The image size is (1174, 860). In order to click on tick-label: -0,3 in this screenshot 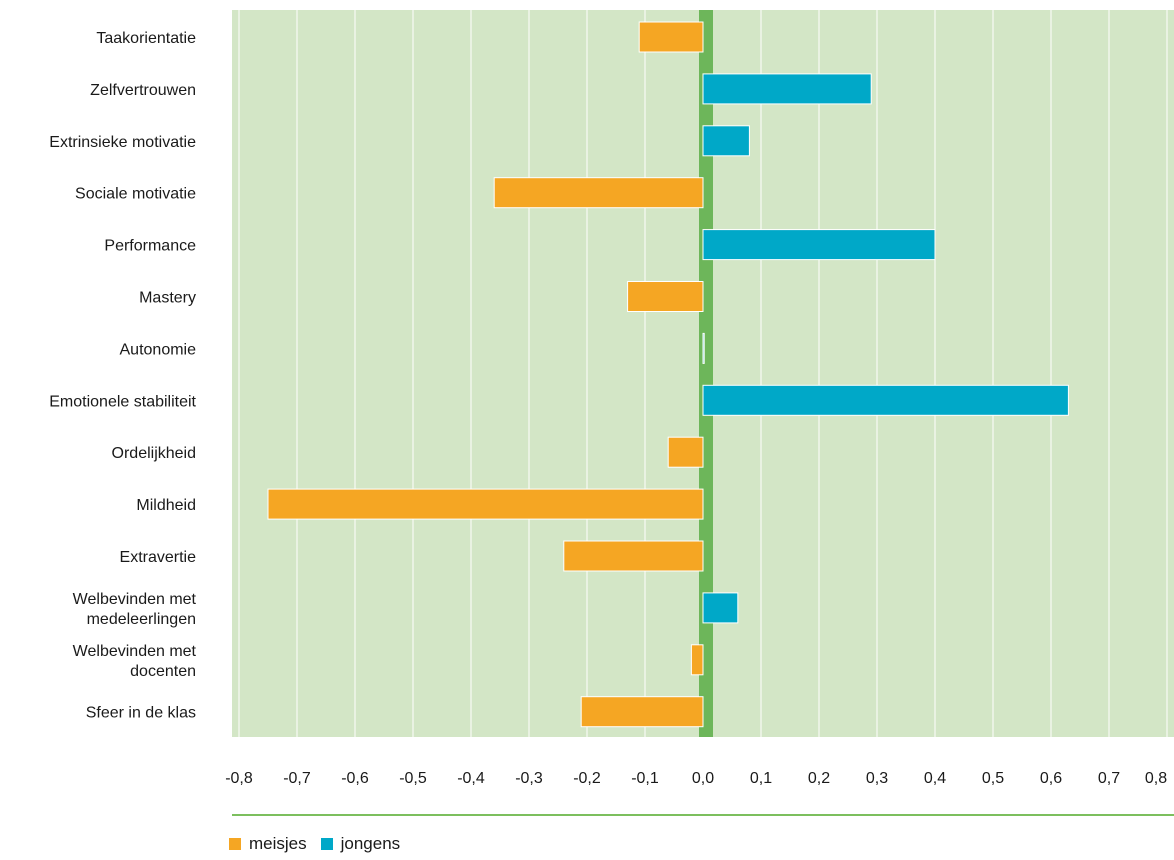, I will do `click(529, 778)`.